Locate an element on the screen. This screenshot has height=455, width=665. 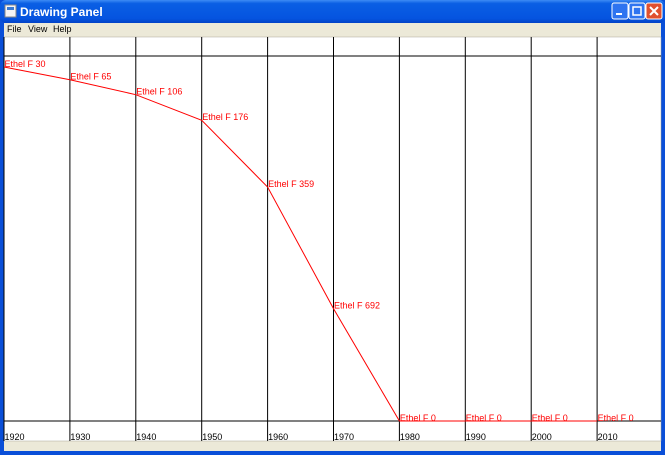
x-tick-label: 1950 is located at coordinates (212, 437).